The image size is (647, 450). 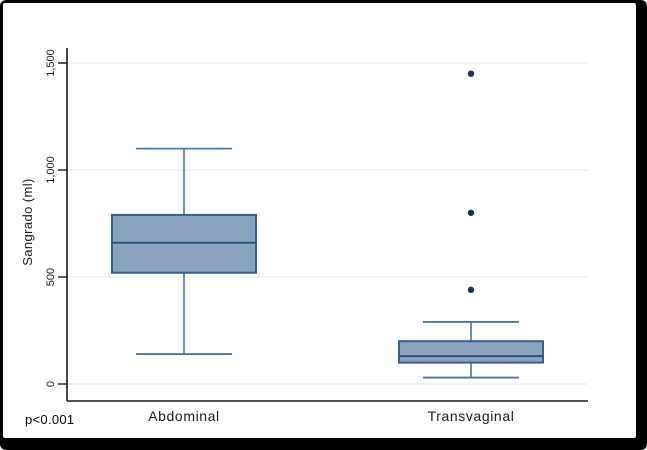 I want to click on category-label-transvaginal: Transvaginal, so click(x=471, y=416).